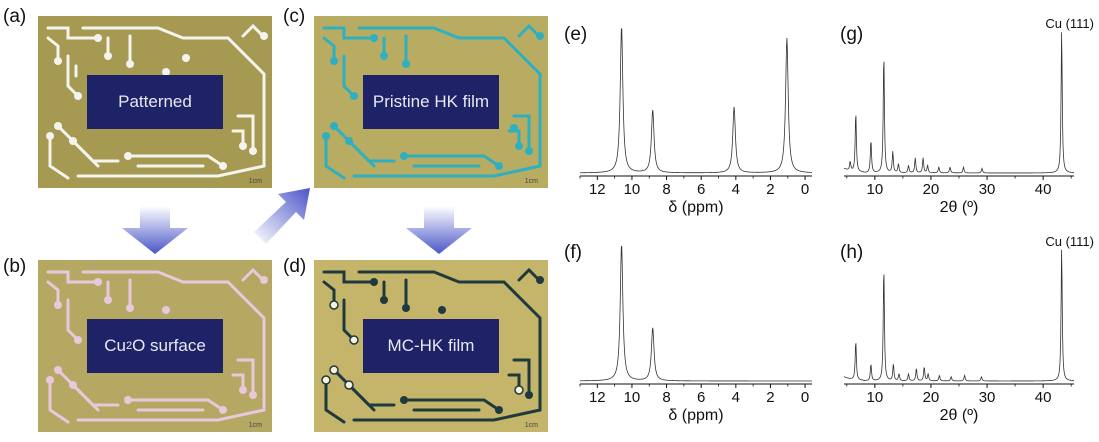 The width and height of the screenshot is (1099, 442). Describe the element at coordinates (282, 216) in the screenshot. I see `arrow-diagonal-b-to-c` at that location.